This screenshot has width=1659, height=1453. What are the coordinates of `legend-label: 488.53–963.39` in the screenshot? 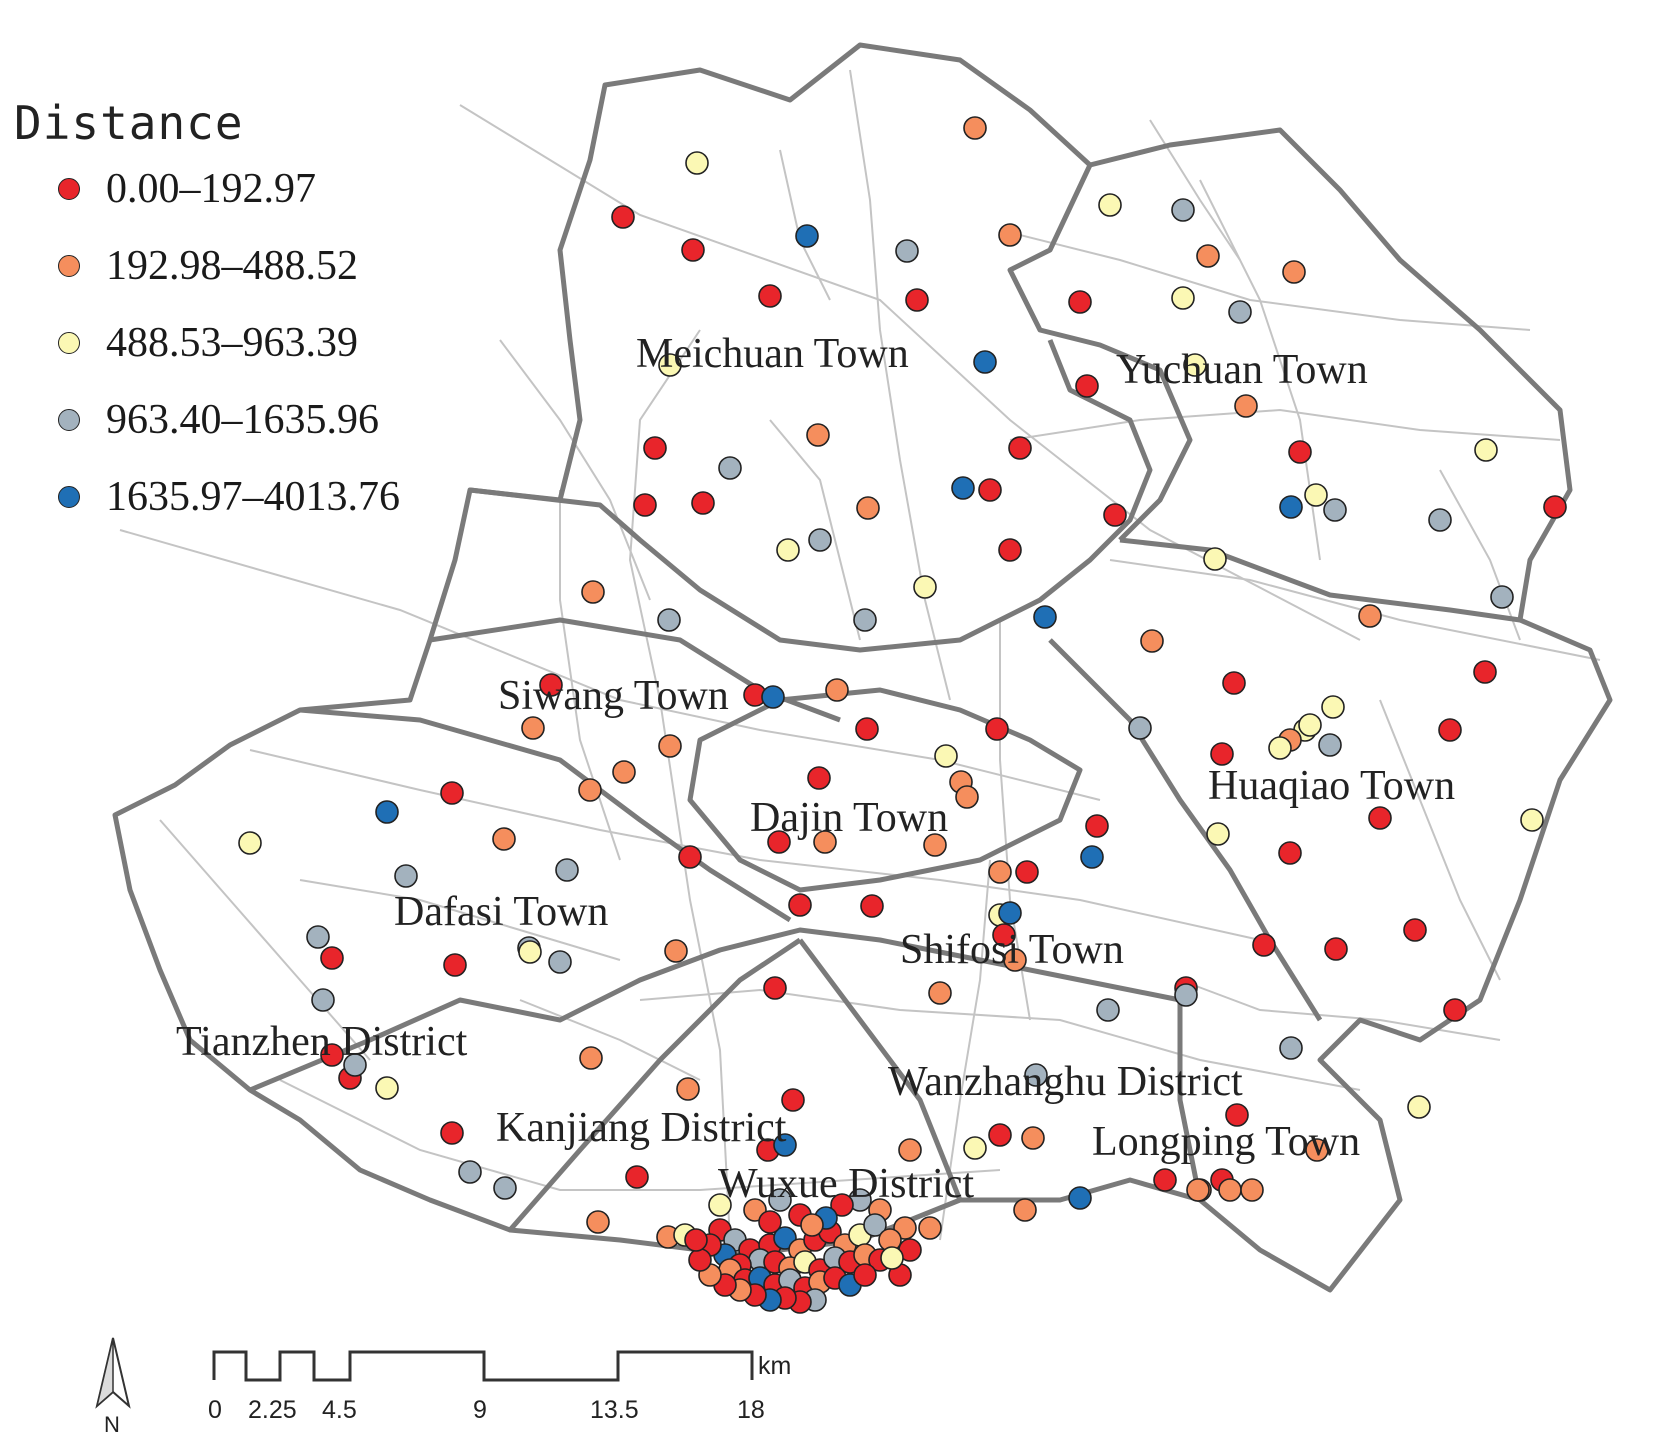 It's located at (232, 342).